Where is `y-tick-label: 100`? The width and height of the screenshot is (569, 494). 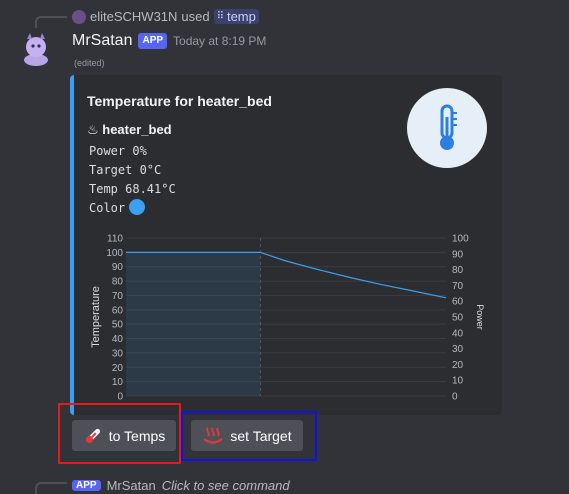 y-tick-label: 100 is located at coordinates (114, 253).